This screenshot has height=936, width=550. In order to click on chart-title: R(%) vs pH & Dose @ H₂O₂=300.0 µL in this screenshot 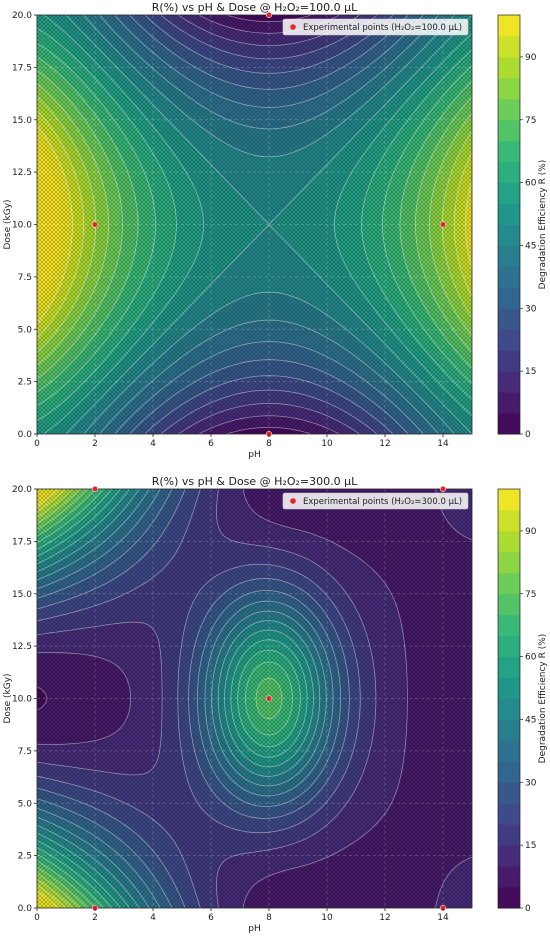, I will do `click(255, 481)`.